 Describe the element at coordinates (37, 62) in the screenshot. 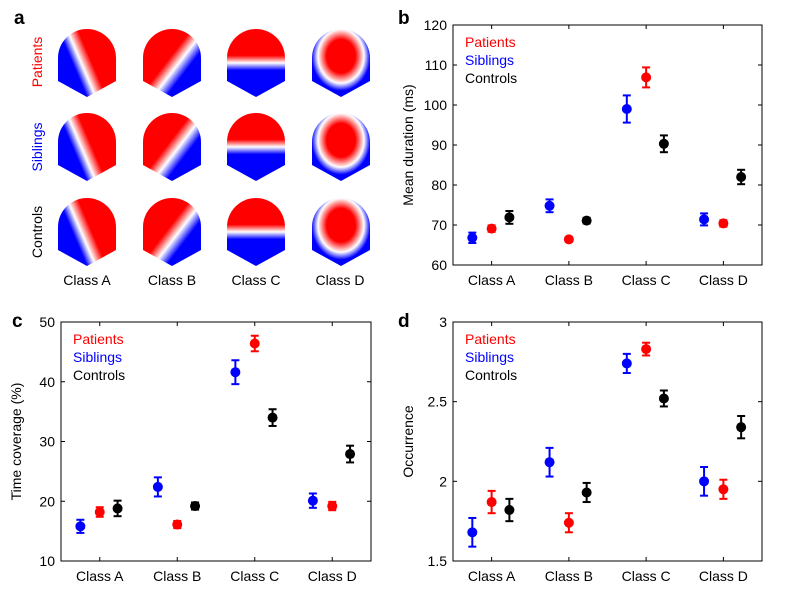

I see `row-label-patients: Patients` at that location.